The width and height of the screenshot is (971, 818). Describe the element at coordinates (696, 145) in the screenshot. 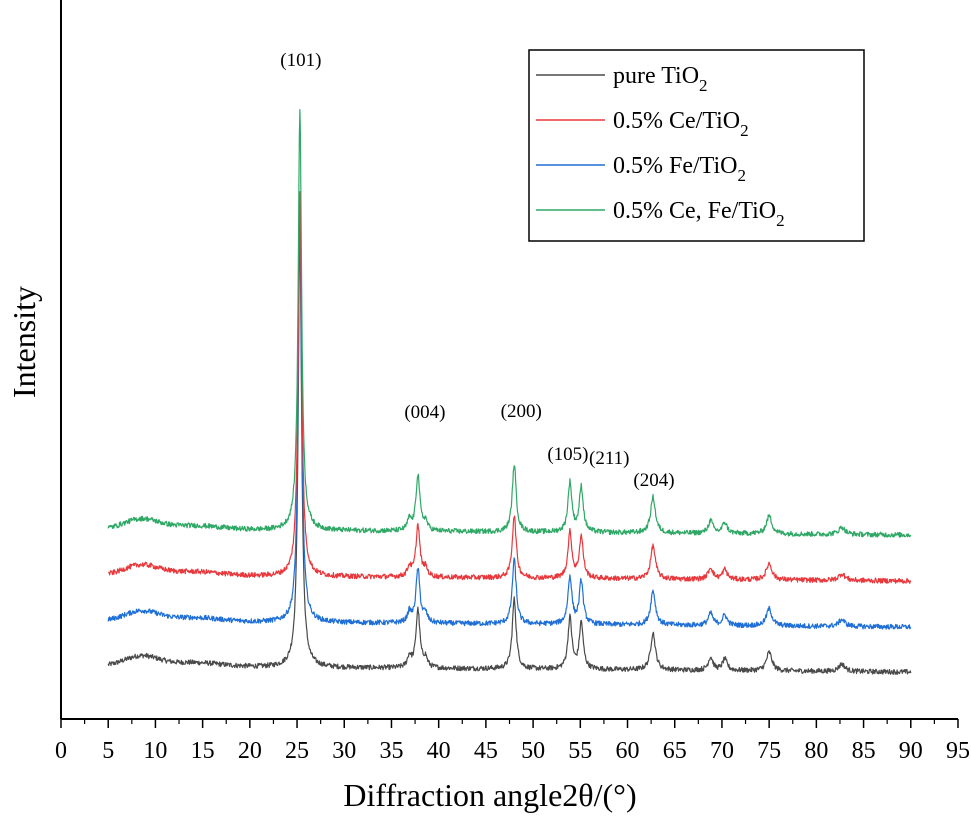

I see `legend-box` at that location.